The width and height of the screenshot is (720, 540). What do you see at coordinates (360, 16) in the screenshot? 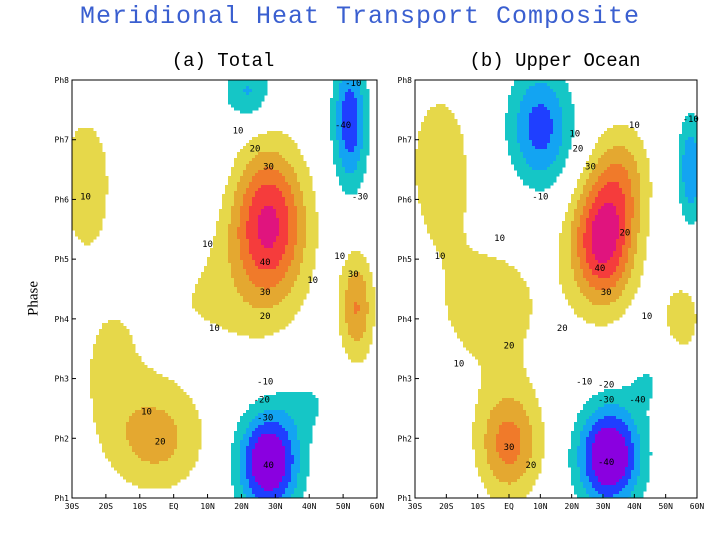
I see `main-title: Meridional Heat Transport Composite` at bounding box center [360, 16].